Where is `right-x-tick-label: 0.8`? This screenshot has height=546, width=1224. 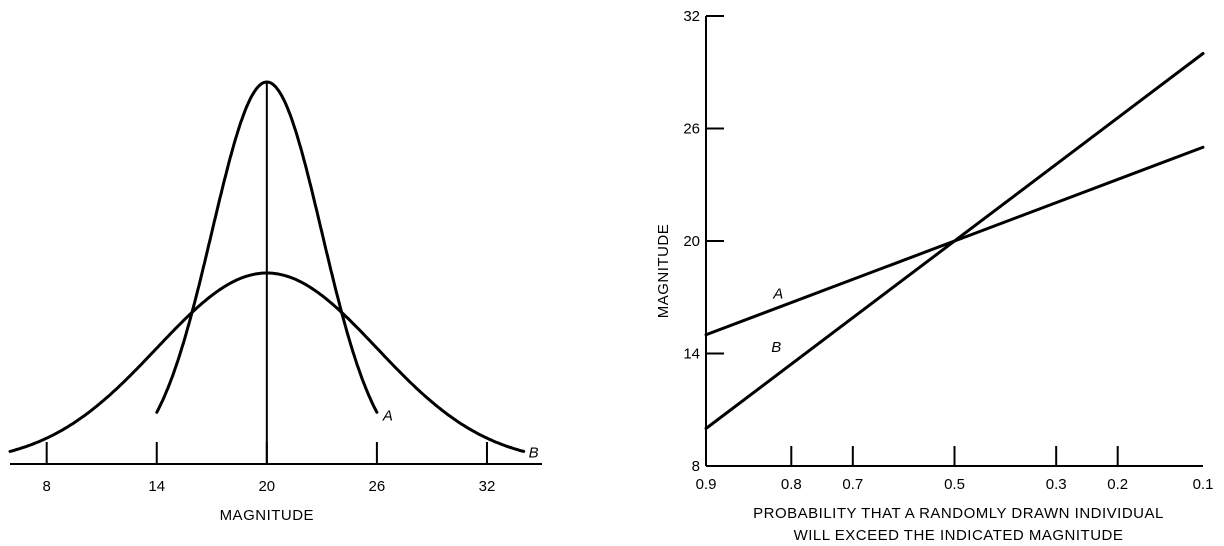
right-x-tick-label: 0.8 is located at coordinates (791, 484).